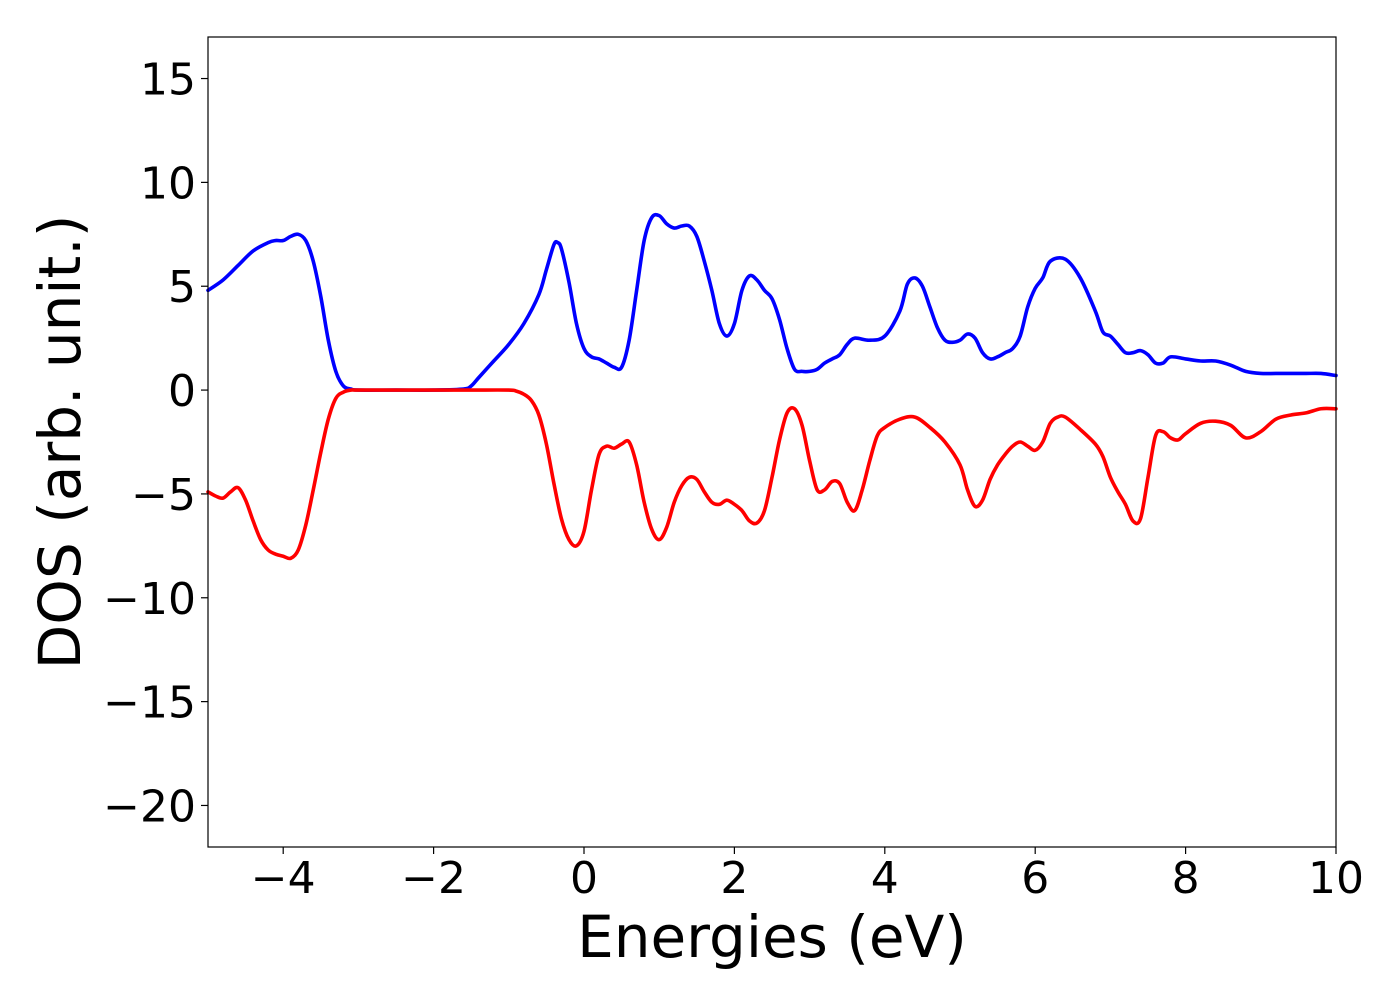 This screenshot has height=1000, width=1400. I want to click on x-axis-label: Energies (eV), so click(772, 937).